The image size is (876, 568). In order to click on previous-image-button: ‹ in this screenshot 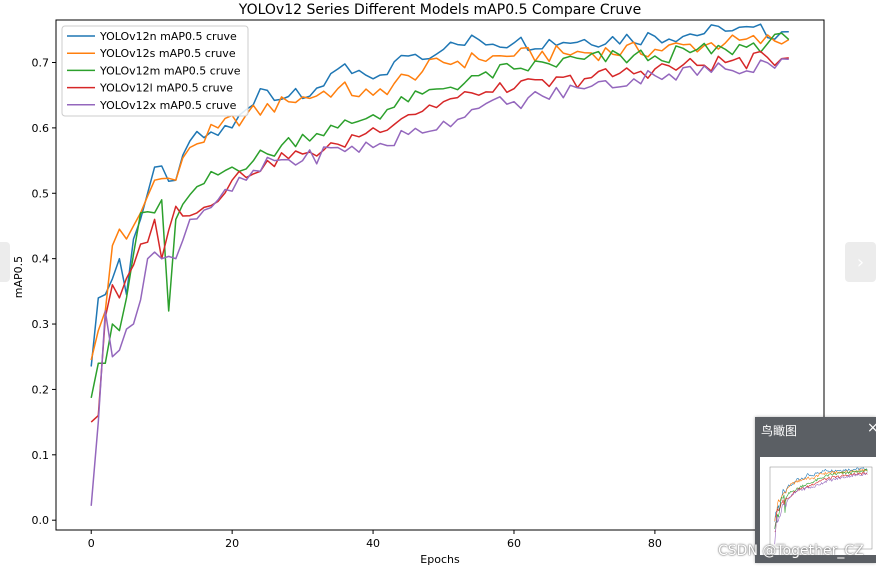, I will do `click(5, 262)`.